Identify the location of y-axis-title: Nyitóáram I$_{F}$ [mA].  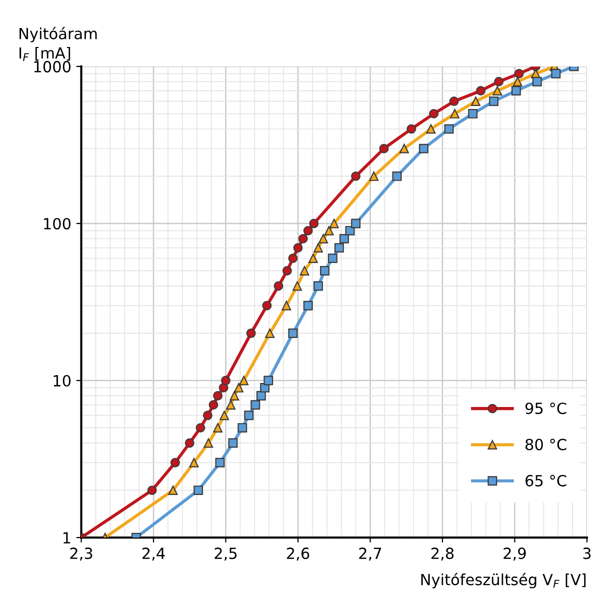
(58, 44).